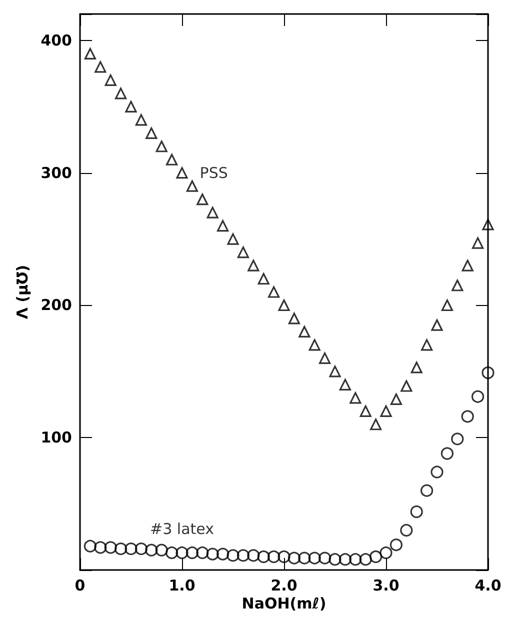  I want to click on y-tick-label: 400, so click(56, 40).